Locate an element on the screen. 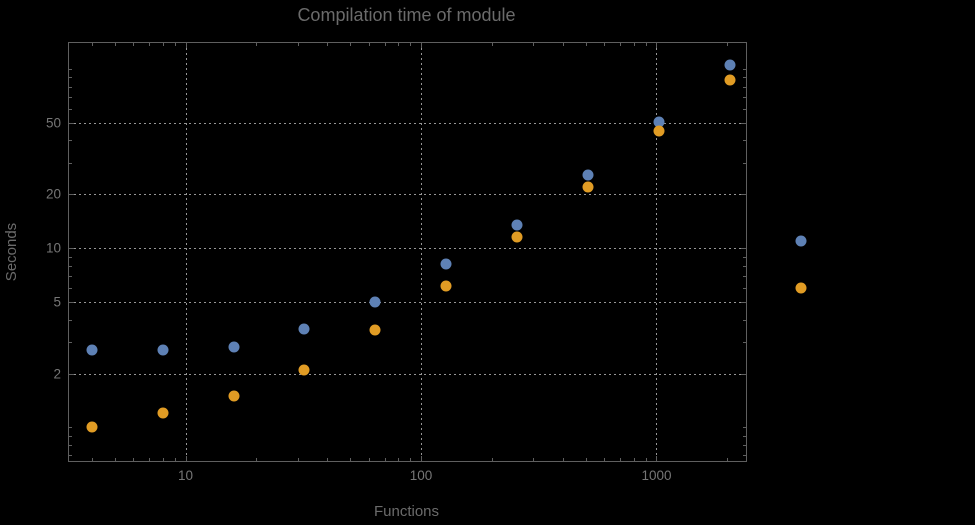  x-tick-mark is located at coordinates (657, 45).